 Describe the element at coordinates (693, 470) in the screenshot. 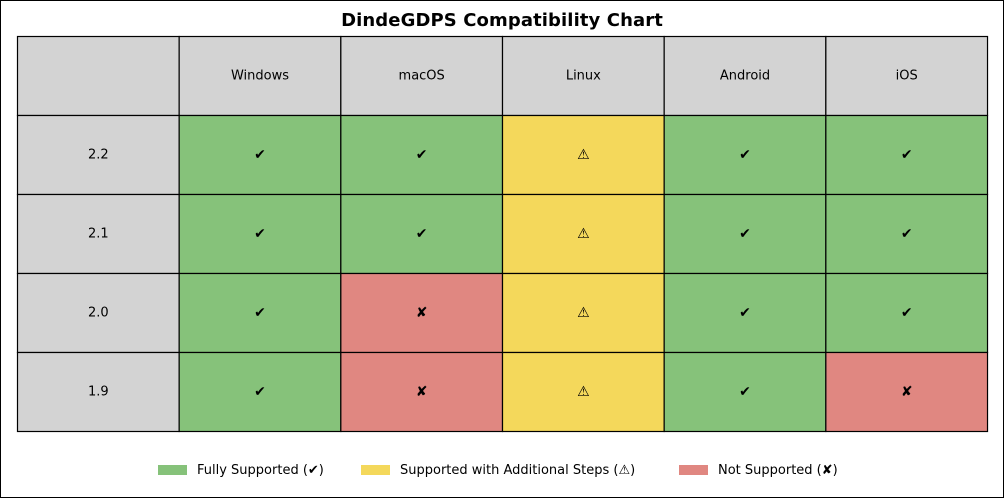

I see `legend-swatch-not-supported` at that location.